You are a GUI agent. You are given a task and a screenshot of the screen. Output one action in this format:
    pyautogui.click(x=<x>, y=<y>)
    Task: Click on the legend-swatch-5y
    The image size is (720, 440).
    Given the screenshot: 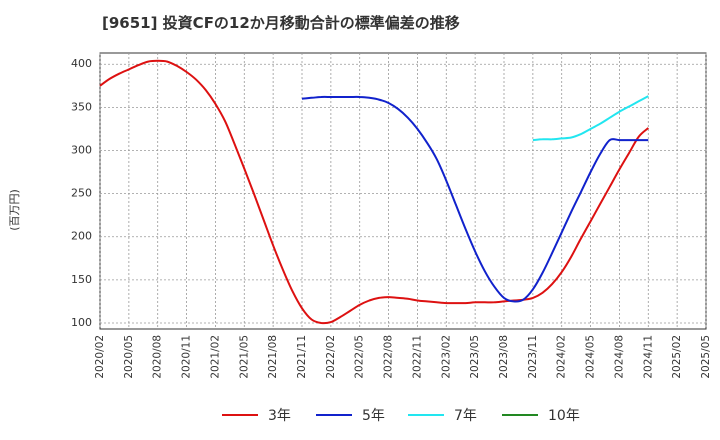 What is the action you would take?
    pyautogui.click(x=334, y=415)
    